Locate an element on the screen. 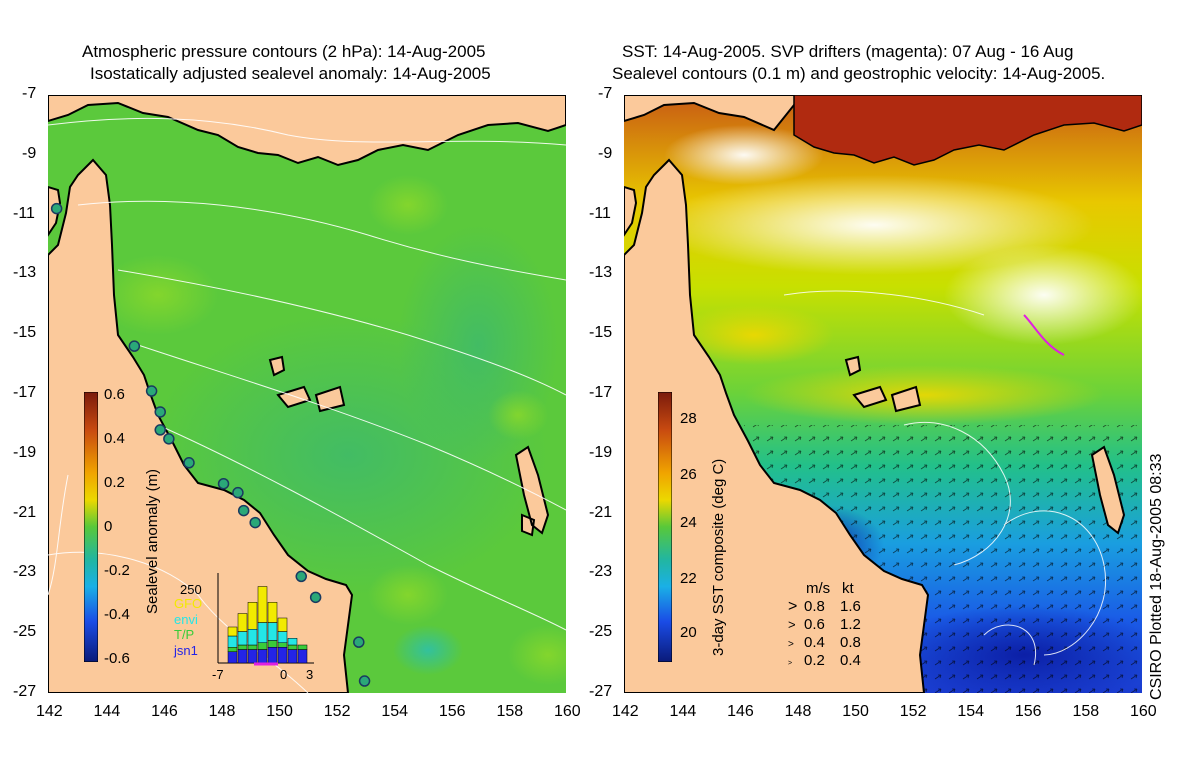 The width and height of the screenshot is (1200, 780). x-tick-label: 154 is located at coordinates (971, 711).